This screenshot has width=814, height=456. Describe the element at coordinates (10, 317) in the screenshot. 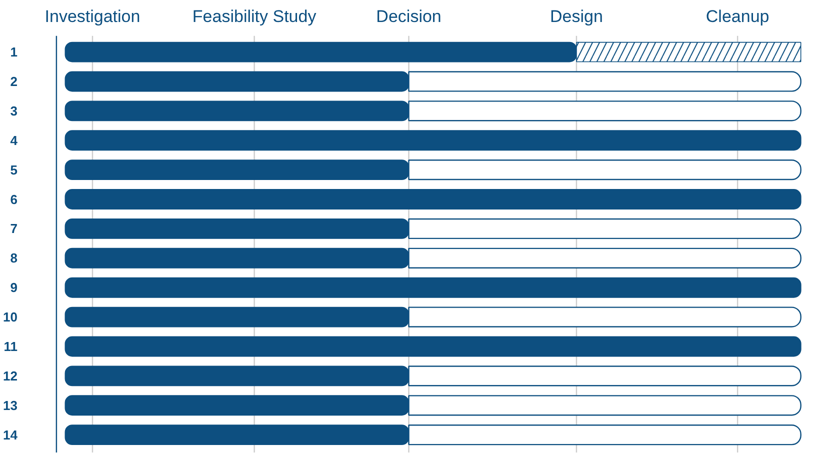

I see `y-tick-label: 10` at that location.